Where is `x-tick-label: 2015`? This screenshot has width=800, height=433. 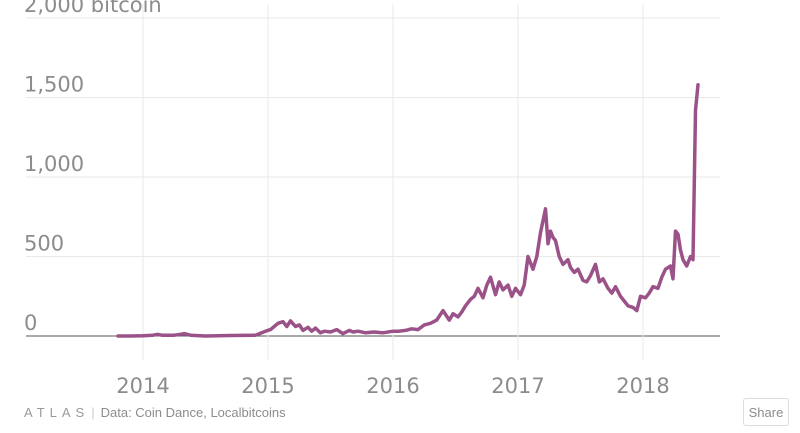 x-tick-label: 2015 is located at coordinates (267, 386).